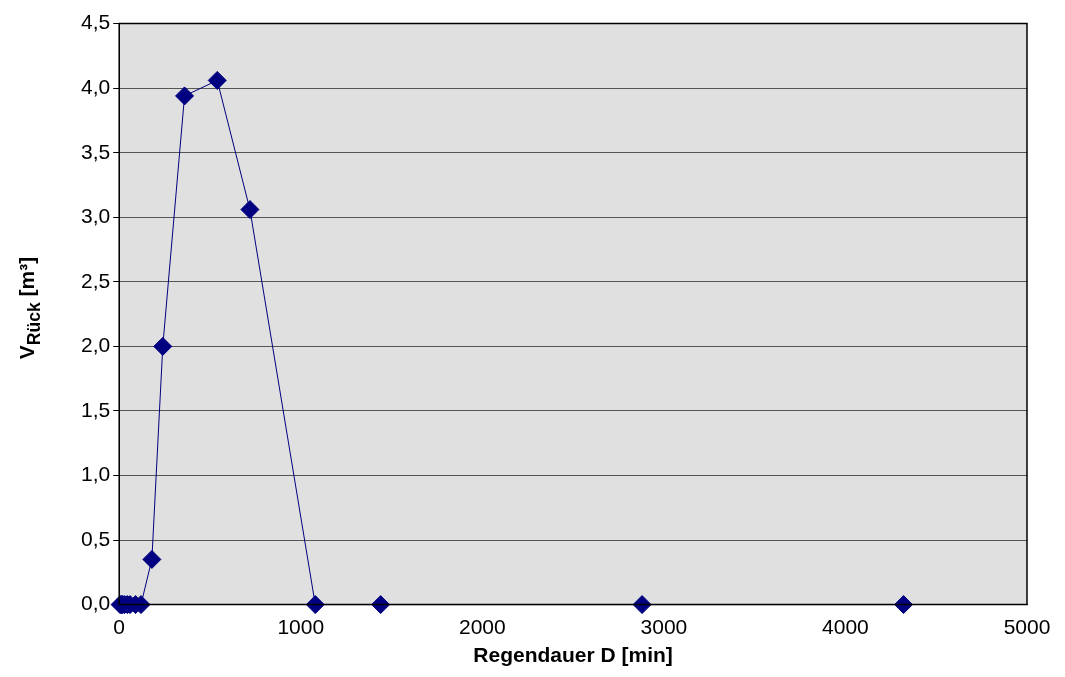 This screenshot has height=677, width=1065. What do you see at coordinates (664, 626) in the screenshot?
I see `x-tick-label: 3000` at bounding box center [664, 626].